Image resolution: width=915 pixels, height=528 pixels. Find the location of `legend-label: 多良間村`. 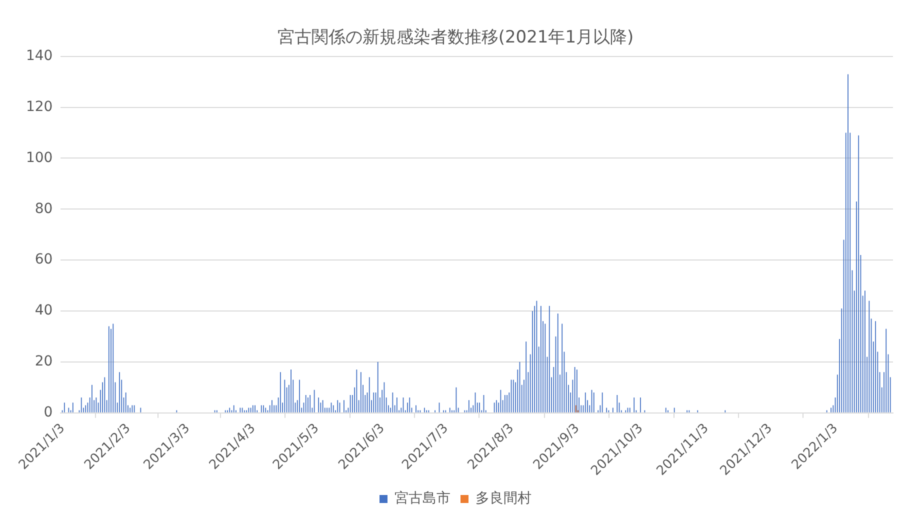

legend-label: 多良間村 is located at coordinates (504, 498).